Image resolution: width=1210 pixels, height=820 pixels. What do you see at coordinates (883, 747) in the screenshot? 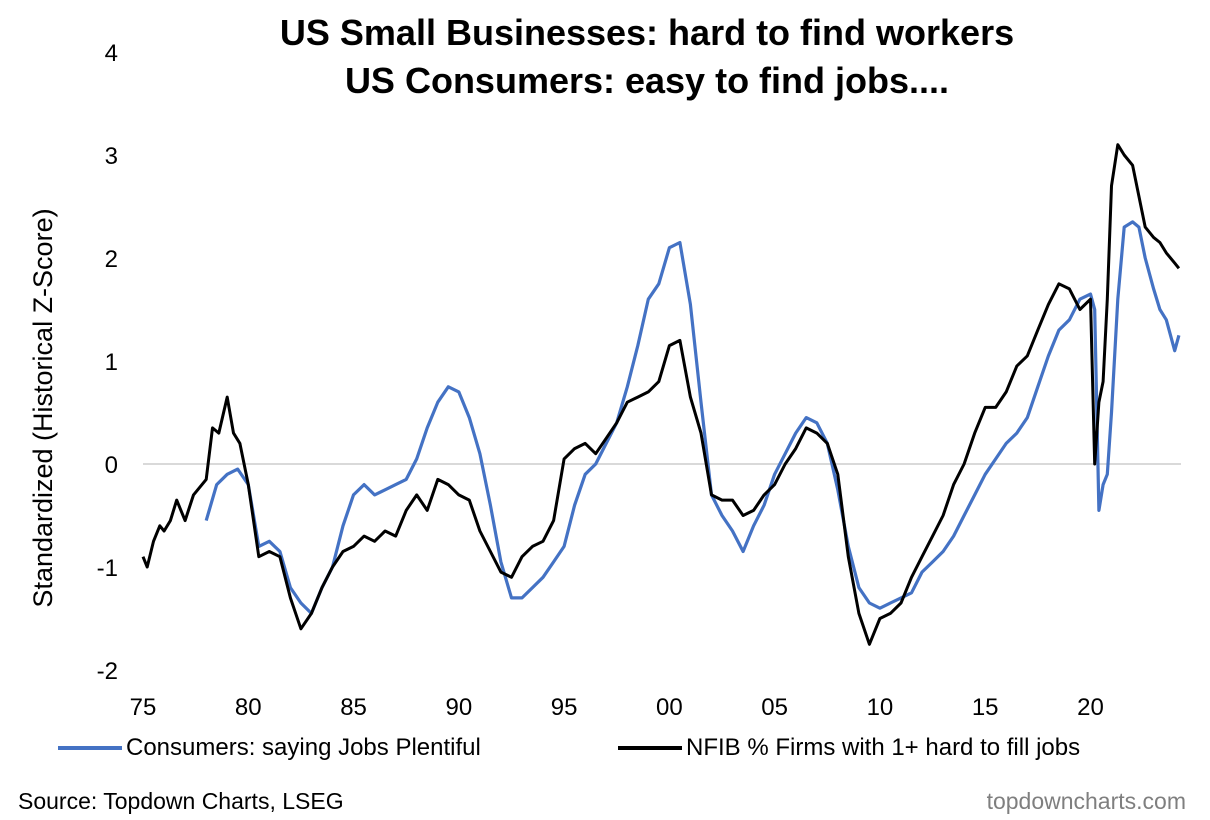
I see `legend-label: NFIB % Firms with 1+ hard to fill jobs` at bounding box center [883, 747].